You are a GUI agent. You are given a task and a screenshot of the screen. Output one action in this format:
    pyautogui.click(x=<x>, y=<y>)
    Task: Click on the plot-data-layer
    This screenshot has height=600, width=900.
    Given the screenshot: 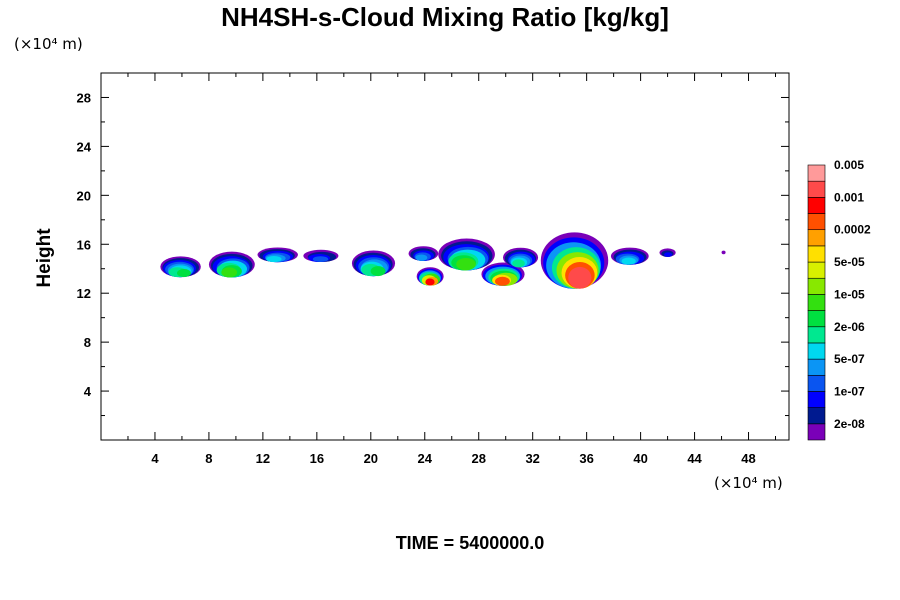 What is the action you would take?
    pyautogui.click(x=443, y=260)
    